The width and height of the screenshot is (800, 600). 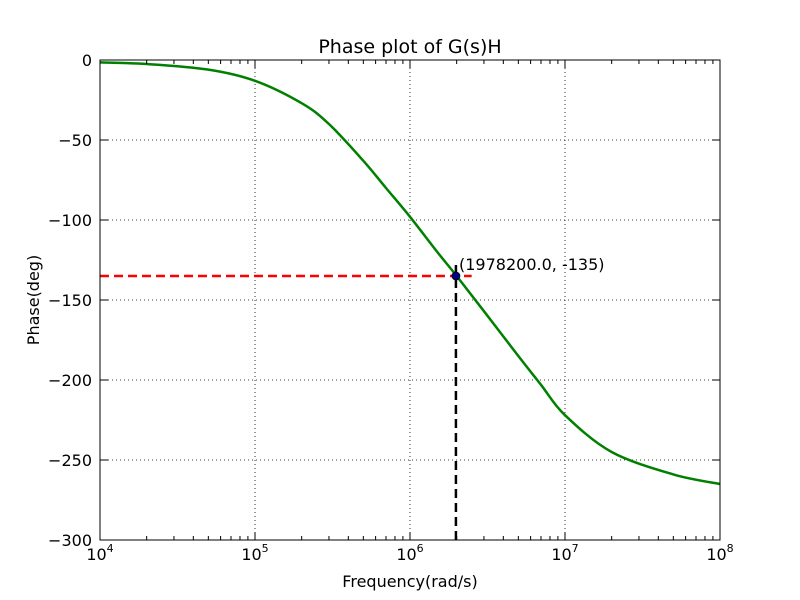 I want to click on y-tick-label: −200, so click(x=70, y=380).